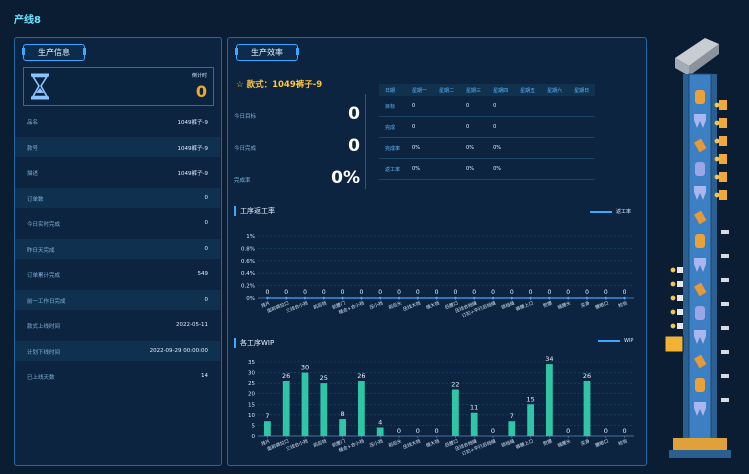  I want to click on x-tick-label: 锁裆缝, so click(508, 305).